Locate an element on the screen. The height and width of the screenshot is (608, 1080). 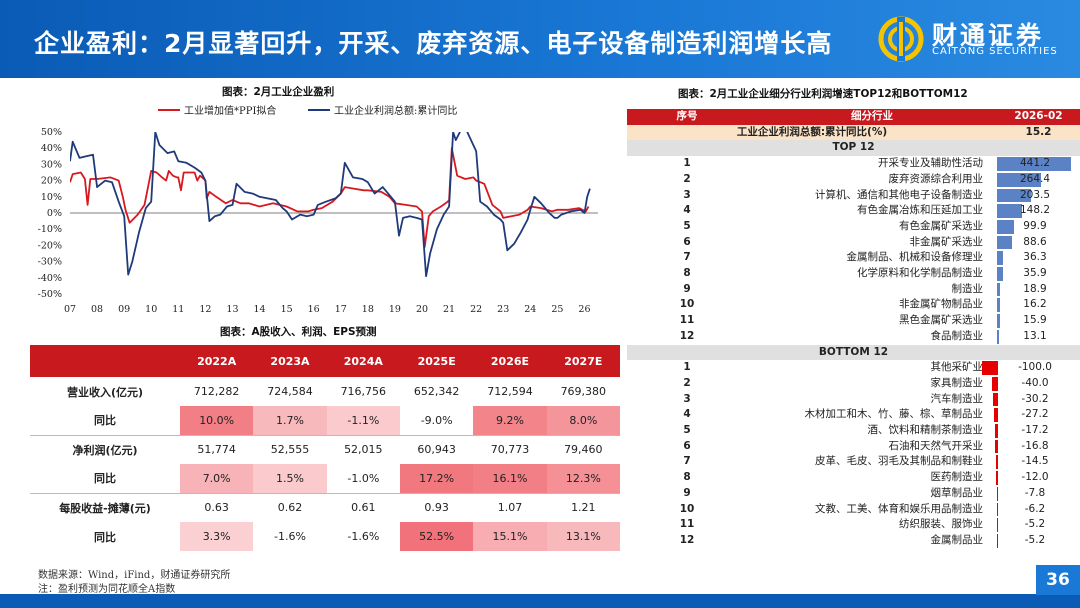
industry-value-cell: 15.9 is located at coordinates (1038, 321).